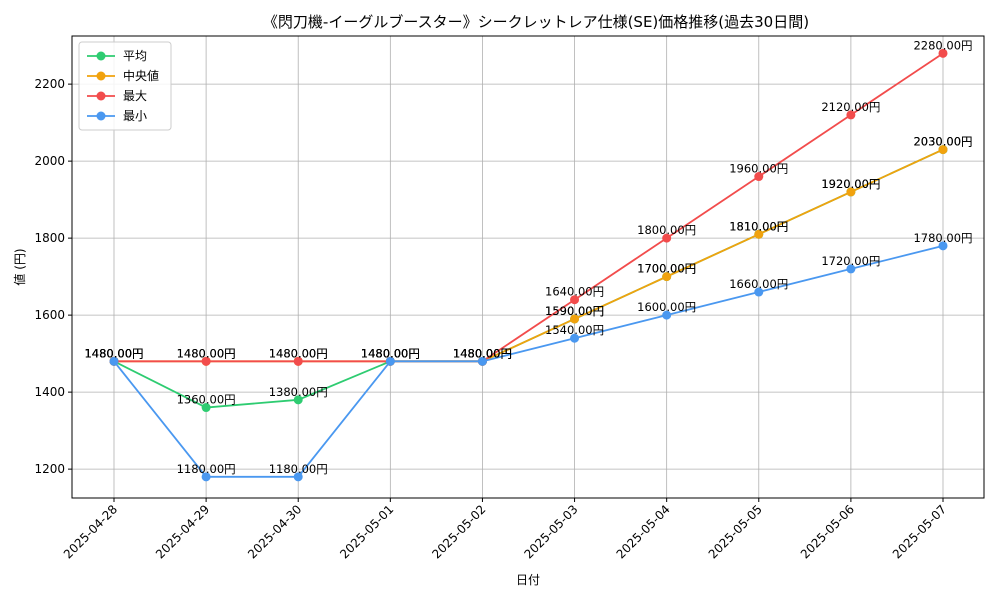 This screenshot has height=600, width=1000. I want to click on x-tick-label: 2025-04-28, so click(90, 531).